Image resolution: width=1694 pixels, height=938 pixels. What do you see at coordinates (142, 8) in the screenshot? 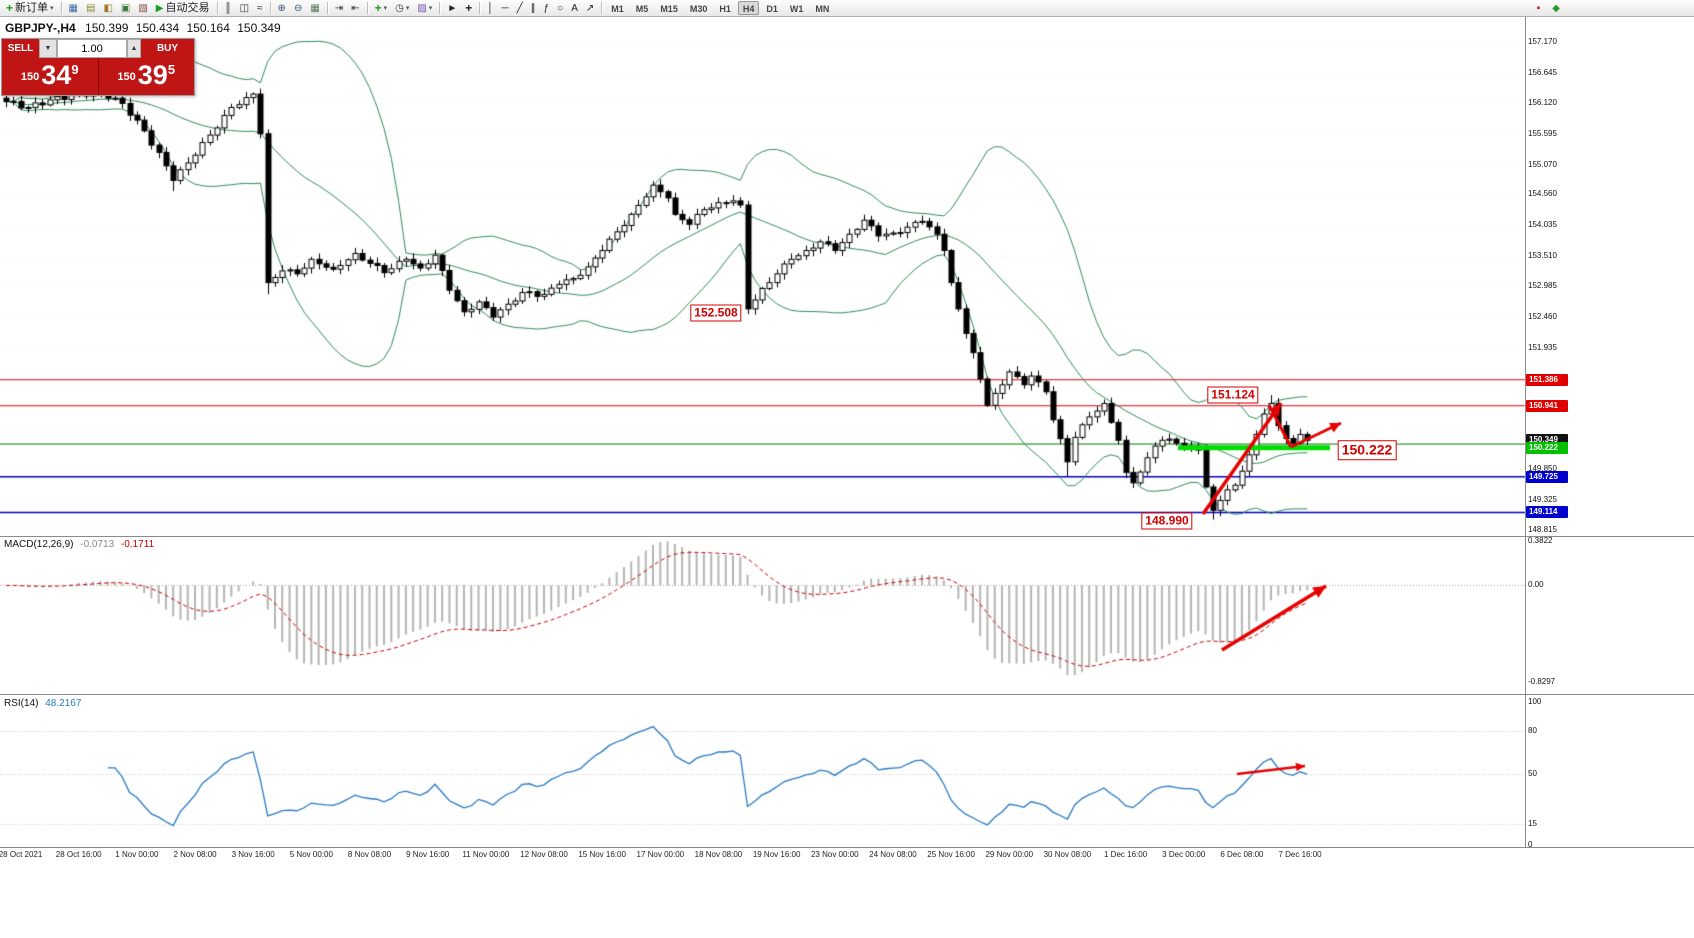
I see `strategy-tester-button: ▧` at bounding box center [142, 8].